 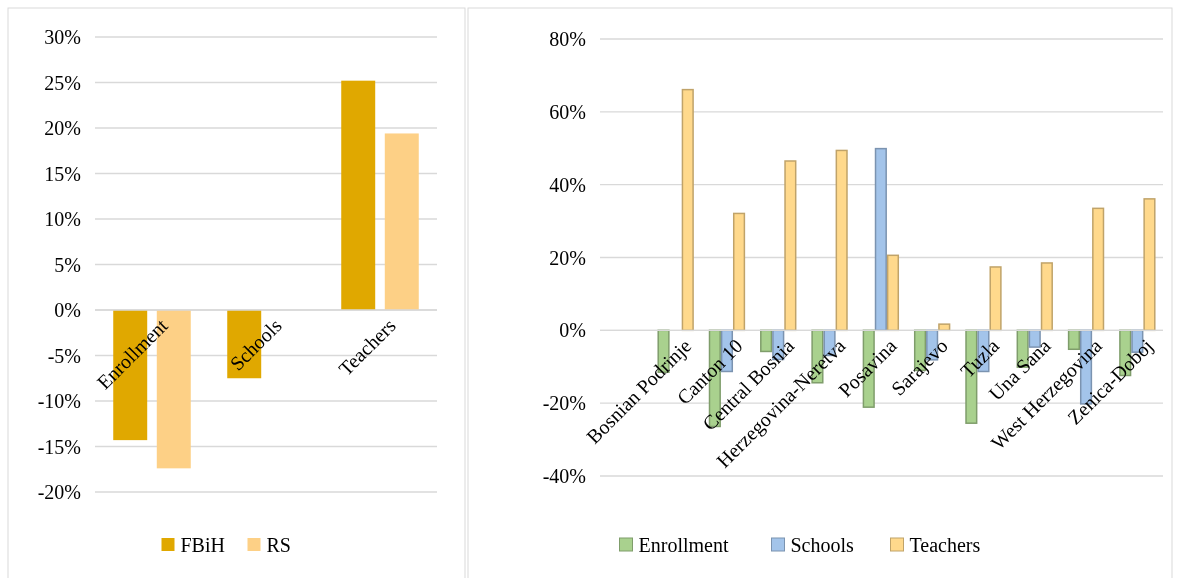 What do you see at coordinates (567, 184) in the screenshot?
I see `y-tick-label: 40%` at bounding box center [567, 184].